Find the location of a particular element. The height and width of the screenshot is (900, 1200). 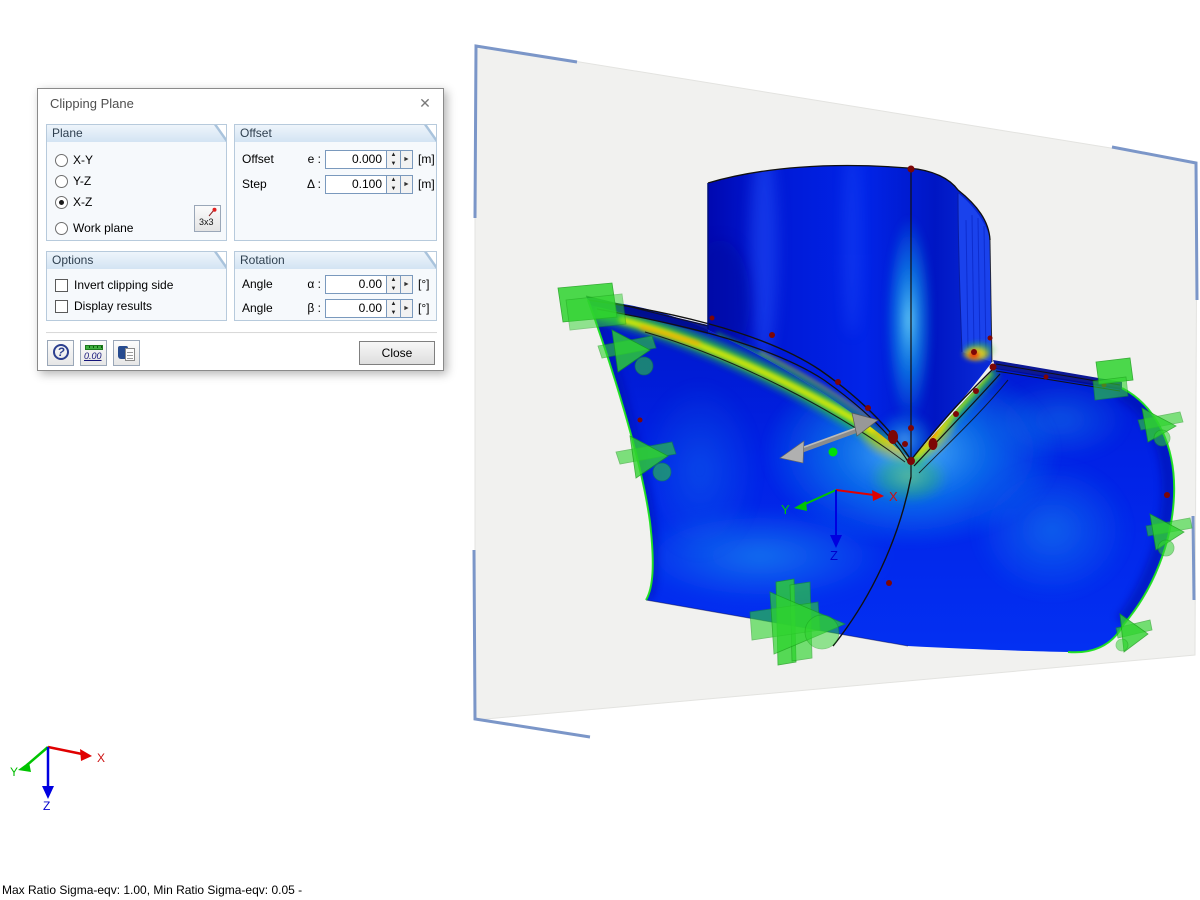

comment-button is located at coordinates (126, 353).